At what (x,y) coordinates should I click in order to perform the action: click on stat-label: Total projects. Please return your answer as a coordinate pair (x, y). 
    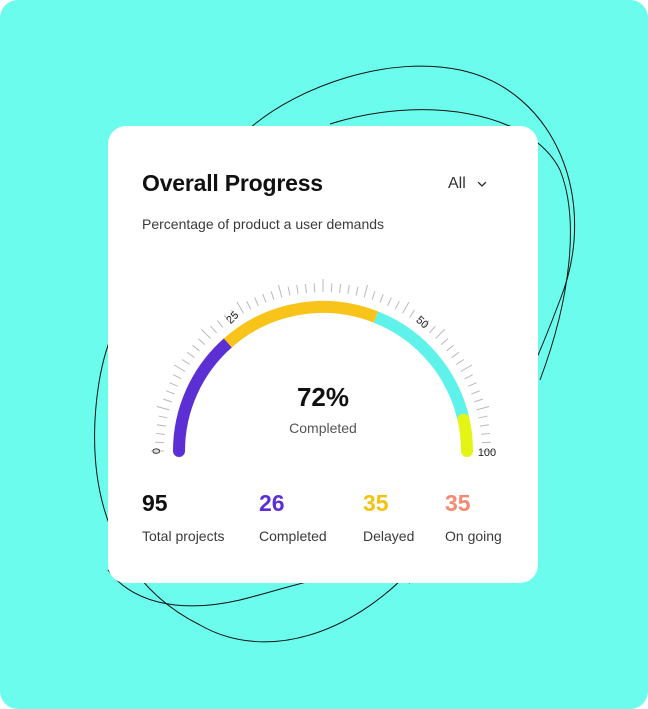
    Looking at the image, I should click on (183, 536).